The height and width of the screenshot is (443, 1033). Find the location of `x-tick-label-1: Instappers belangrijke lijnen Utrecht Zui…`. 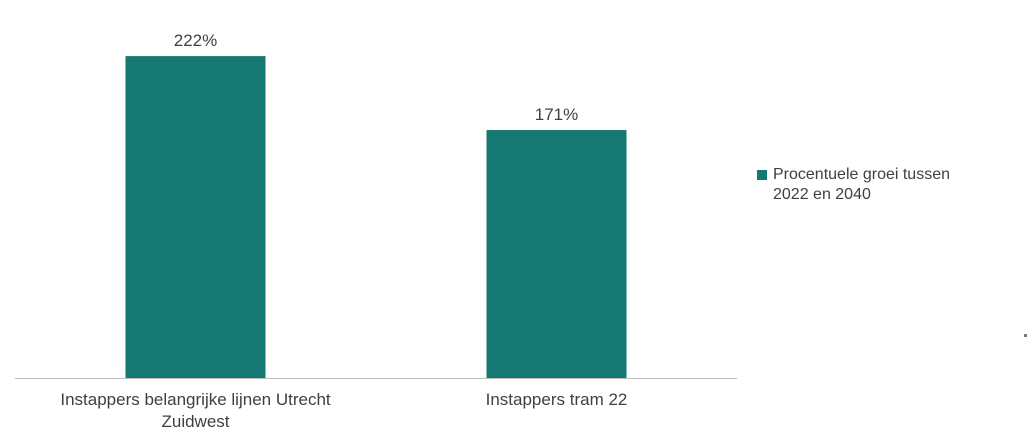

x-tick-label-1: Instappers belangrijke lijnen Utrecht Zui… is located at coordinates (195, 410).